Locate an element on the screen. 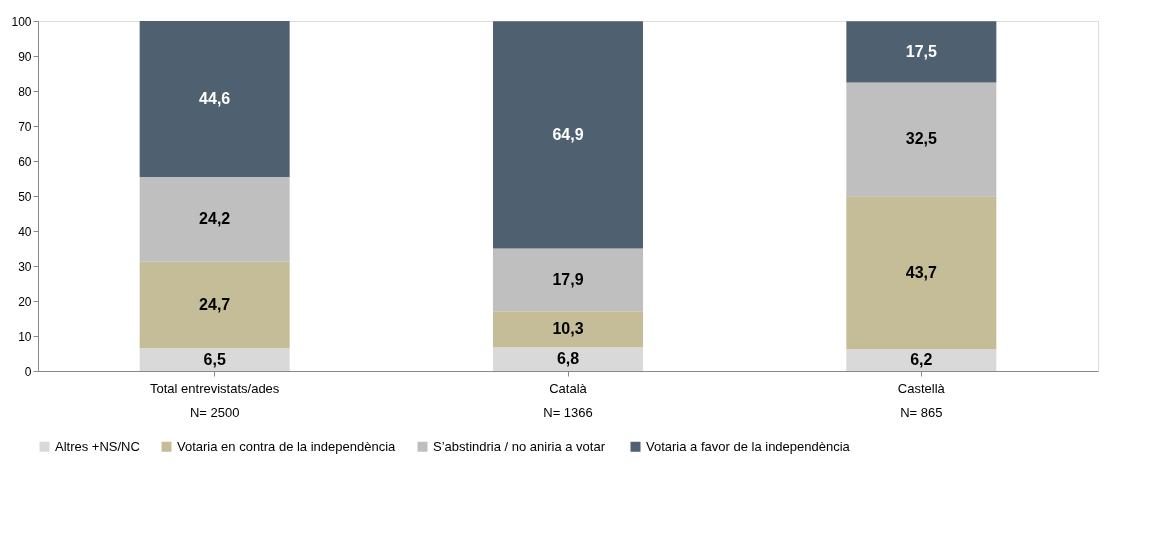 The image size is (1168, 539). y-tick-label: 10 is located at coordinates (25, 336).